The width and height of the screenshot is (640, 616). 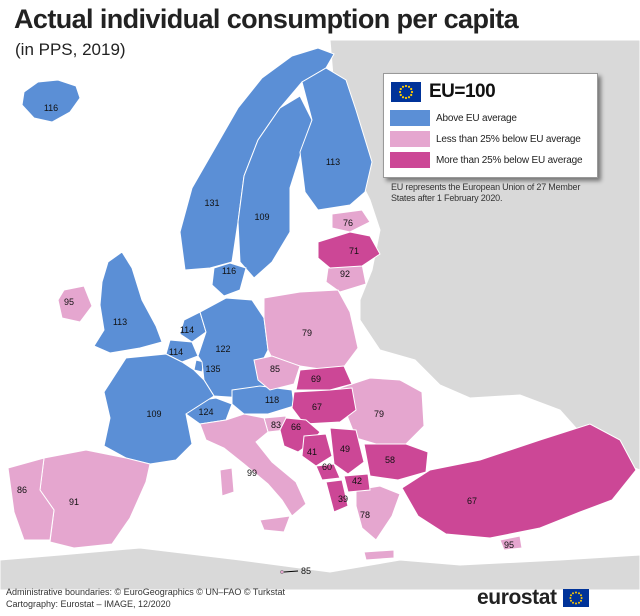 I want to click on value-label-ireland: 95, so click(x=69, y=302).